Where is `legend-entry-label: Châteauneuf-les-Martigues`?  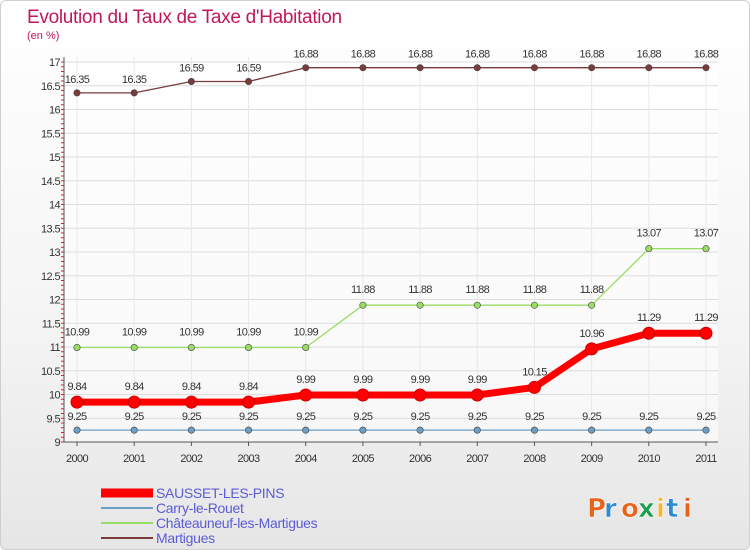
legend-entry-label: Châteauneuf-les-Martigues is located at coordinates (237, 523).